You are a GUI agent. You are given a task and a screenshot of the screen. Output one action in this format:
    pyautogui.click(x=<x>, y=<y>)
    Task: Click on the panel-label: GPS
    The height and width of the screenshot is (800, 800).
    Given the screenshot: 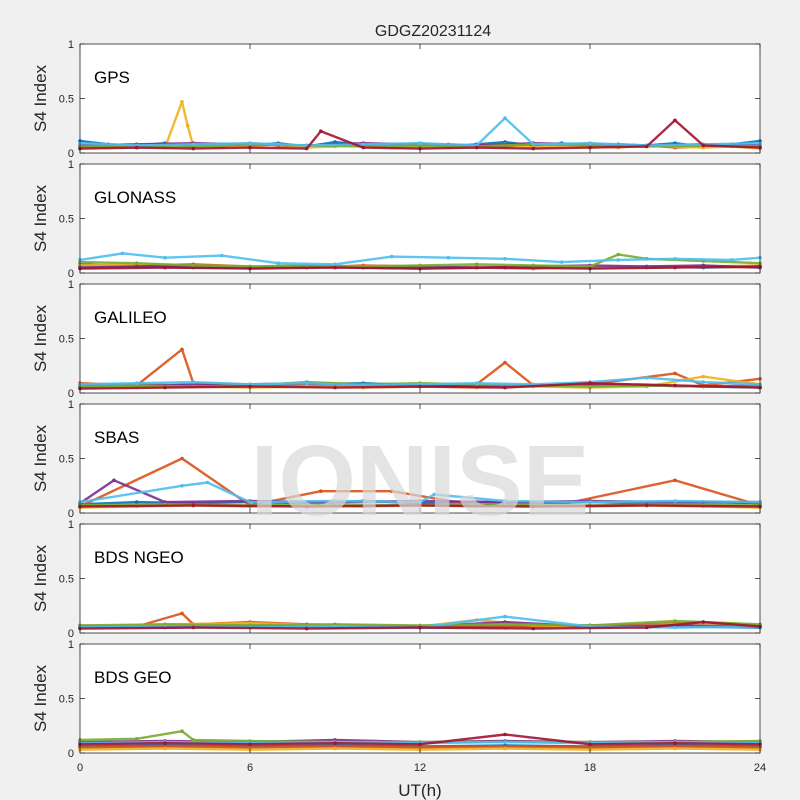 What is the action you would take?
    pyautogui.click(x=112, y=77)
    